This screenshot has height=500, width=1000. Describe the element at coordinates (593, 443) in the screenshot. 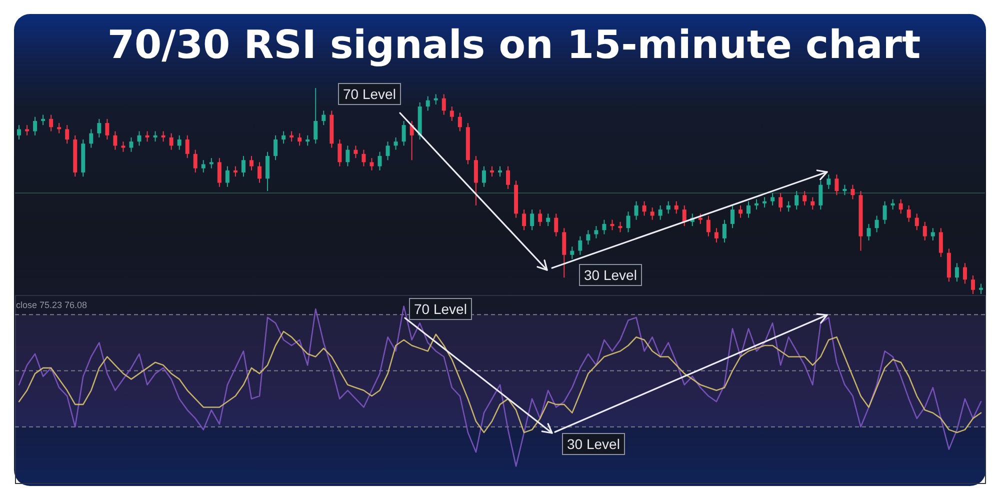

I see `ref-line-label: 30 Level` at that location.